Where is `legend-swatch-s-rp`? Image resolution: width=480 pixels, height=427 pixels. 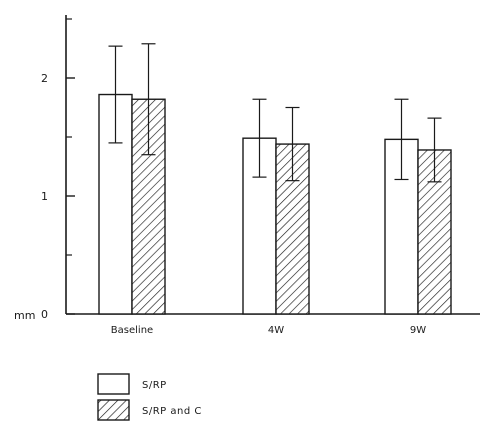 legend-swatch-s-rp is located at coordinates (113, 384).